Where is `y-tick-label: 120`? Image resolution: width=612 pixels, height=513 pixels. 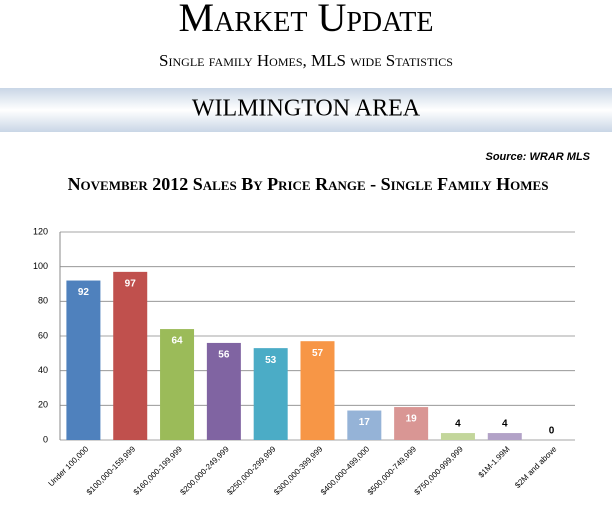 y-tick-label: 120 is located at coordinates (40, 231).